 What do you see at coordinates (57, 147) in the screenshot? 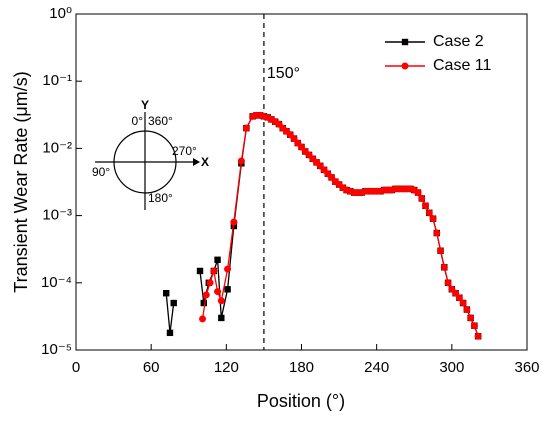
I see `y-tick-label: 10⁻²` at bounding box center [57, 147].